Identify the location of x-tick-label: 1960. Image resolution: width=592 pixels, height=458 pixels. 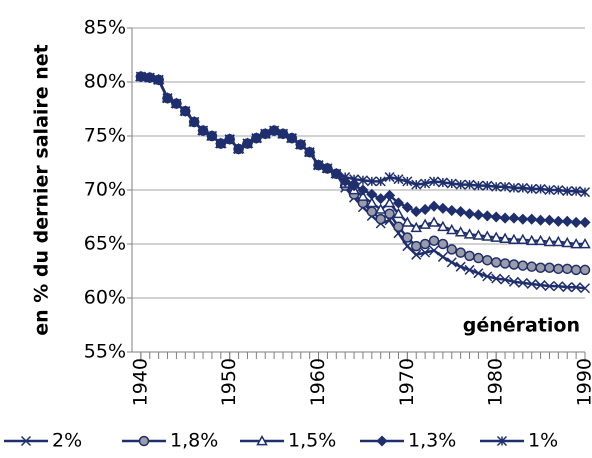
(318, 382).